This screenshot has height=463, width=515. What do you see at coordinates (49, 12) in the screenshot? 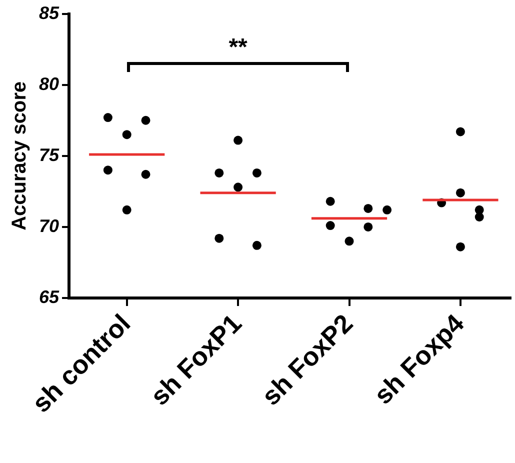
I see `y-tick-label: 85` at bounding box center [49, 12].